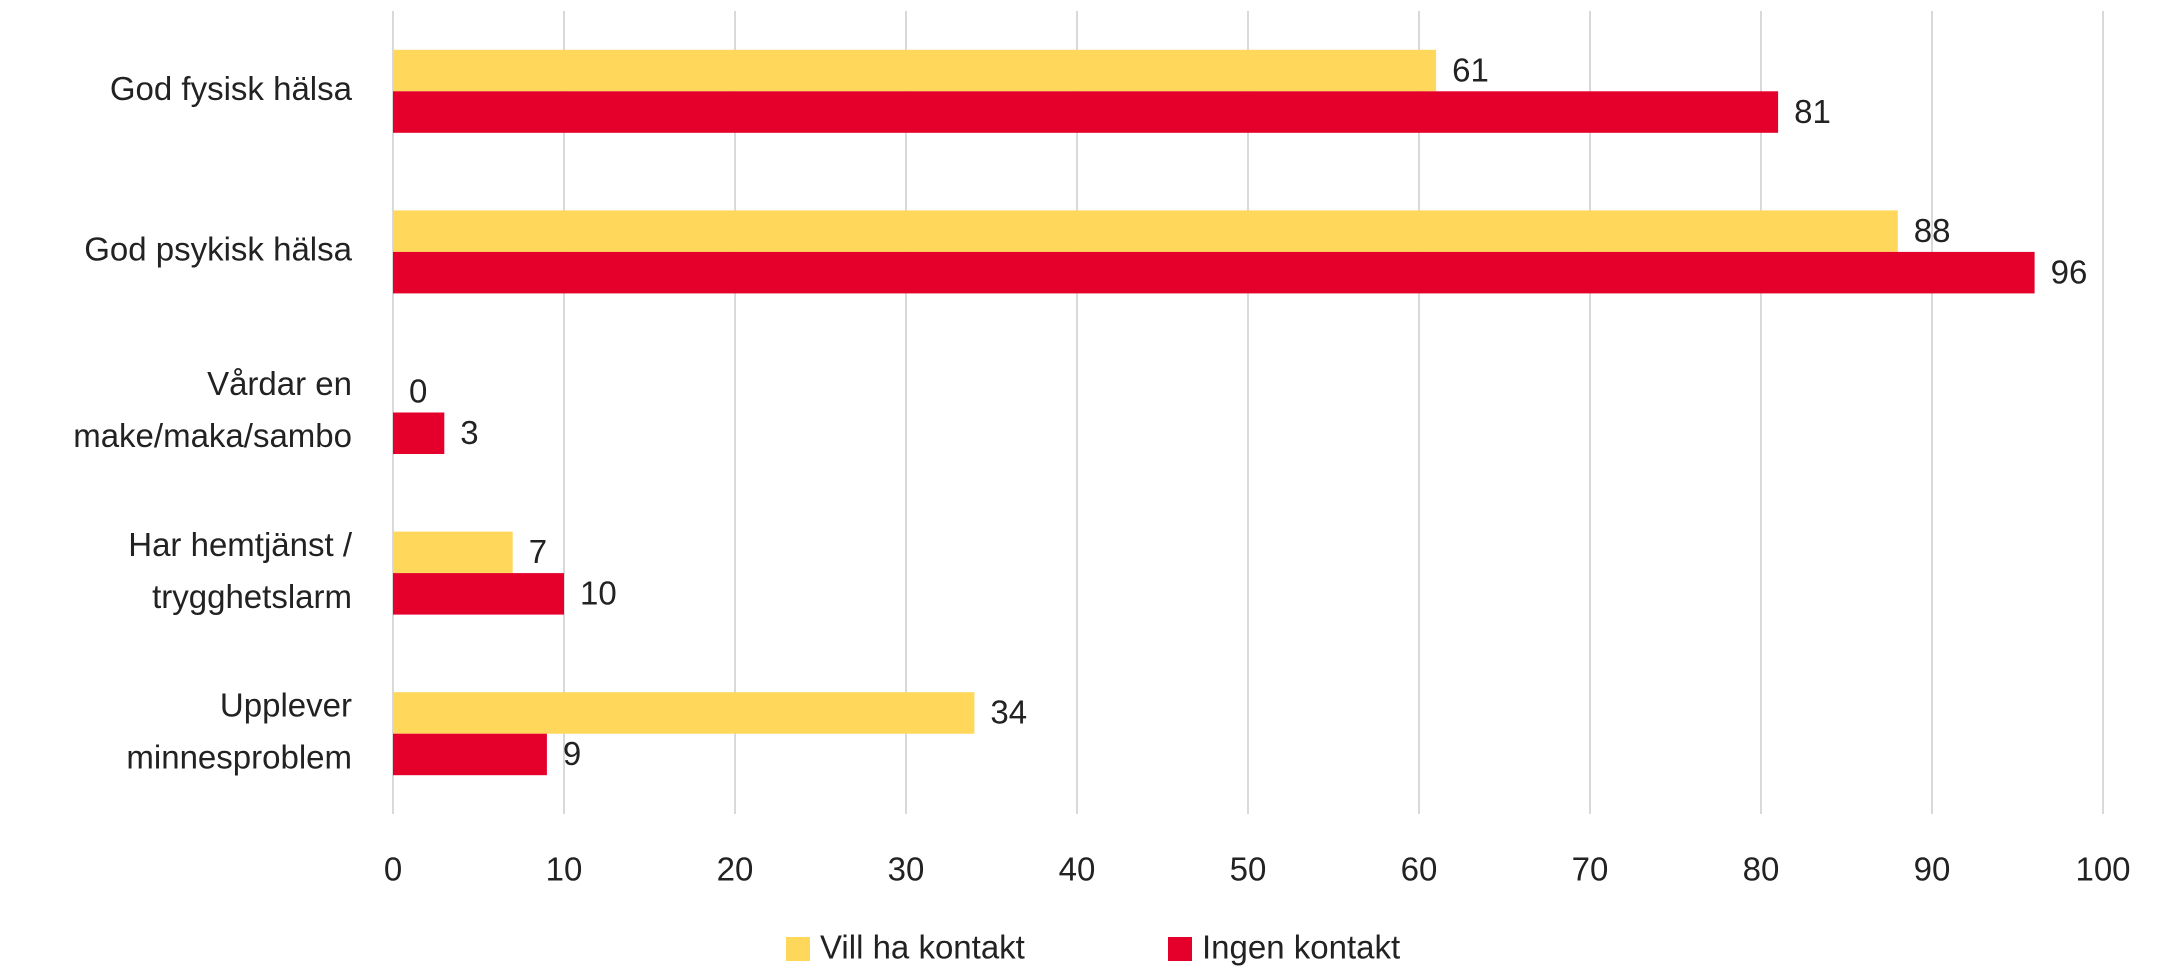 This screenshot has width=2164, height=968. Describe the element at coordinates (252, 596) in the screenshot. I see `y-tick-label: trygghetslarm` at that location.